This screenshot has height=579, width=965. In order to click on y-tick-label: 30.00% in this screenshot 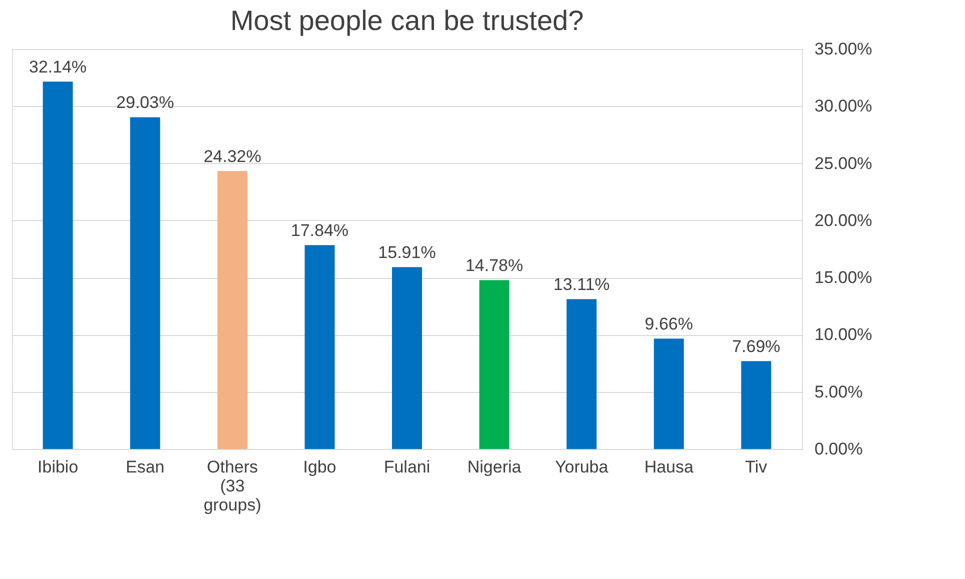, I will do `click(843, 106)`.